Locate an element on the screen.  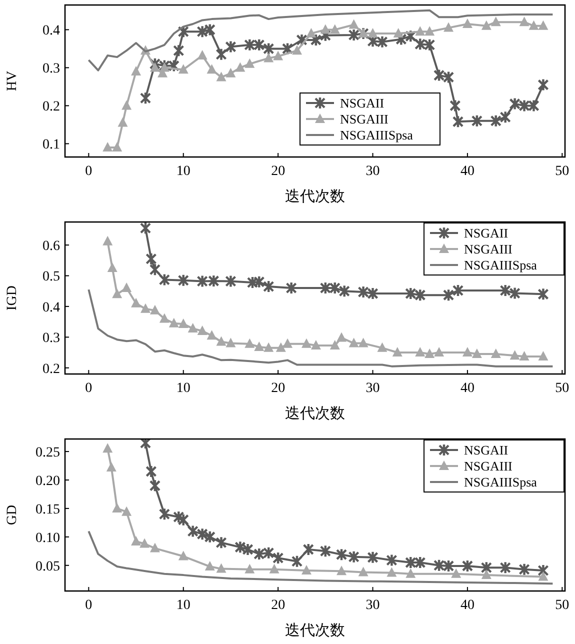
y-axis-title: HV is located at coordinates (12, 81).